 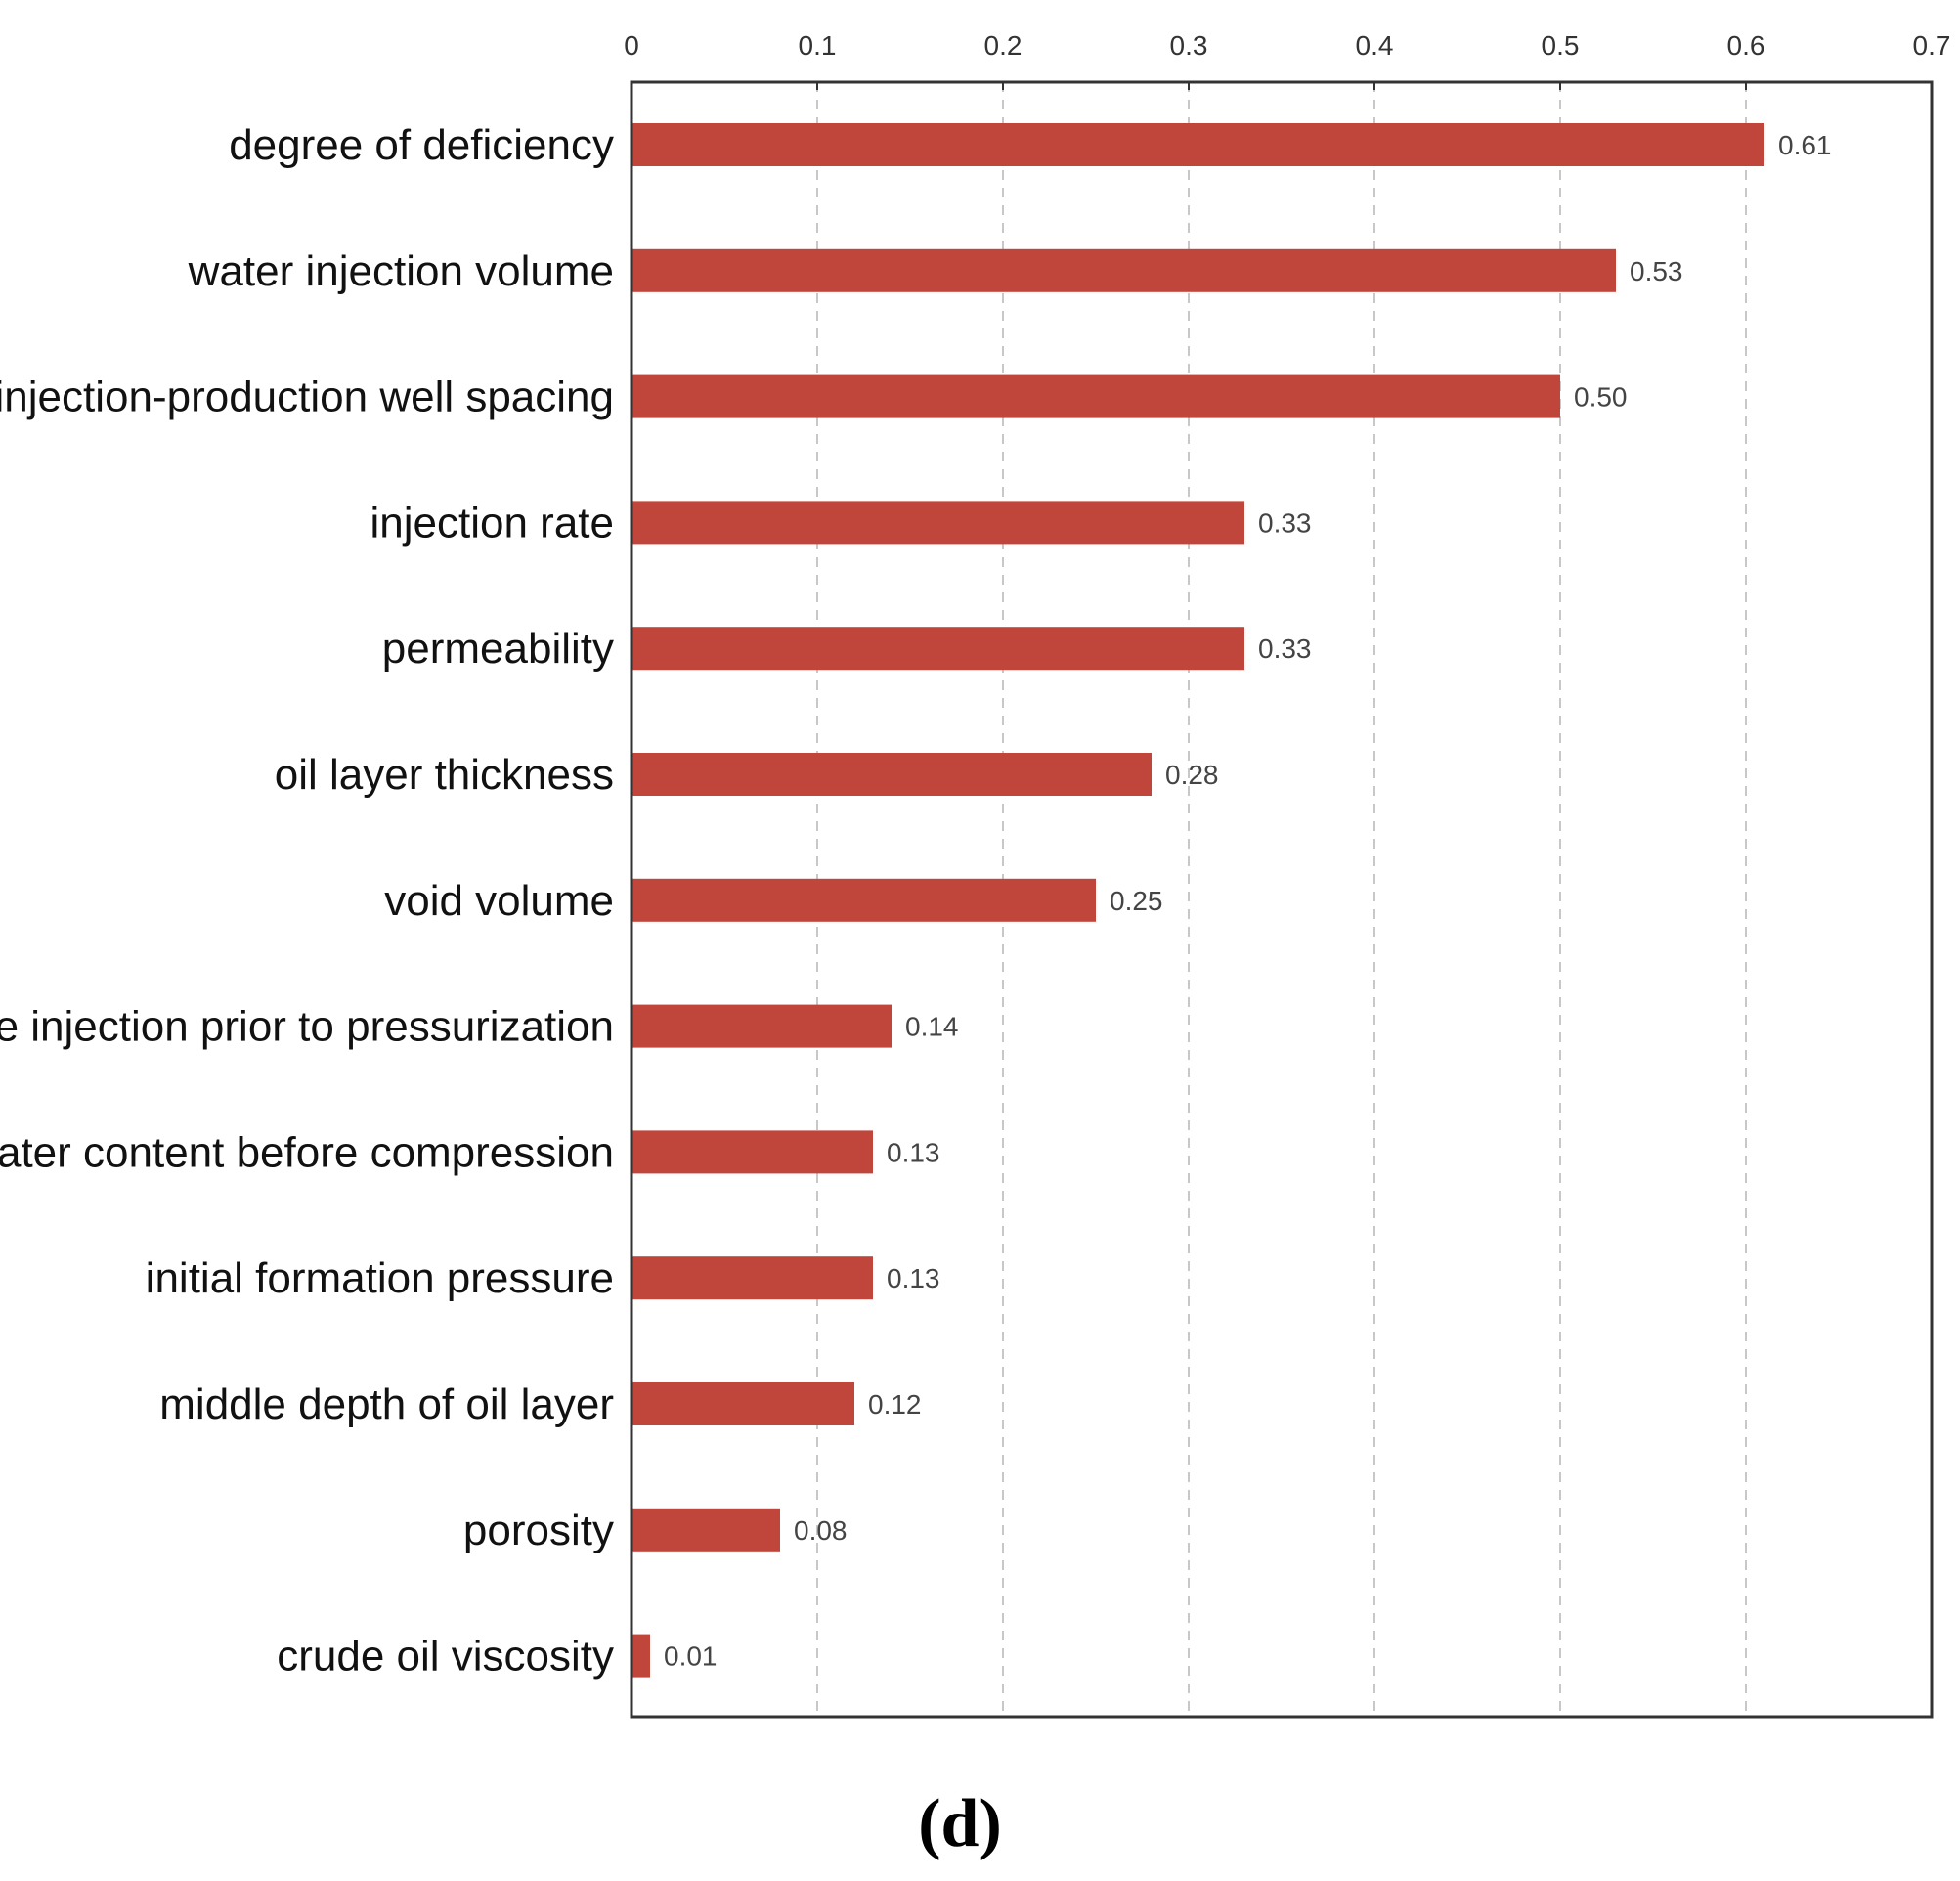 I want to click on x-tick-label: 0.4, so click(x=1375, y=45).